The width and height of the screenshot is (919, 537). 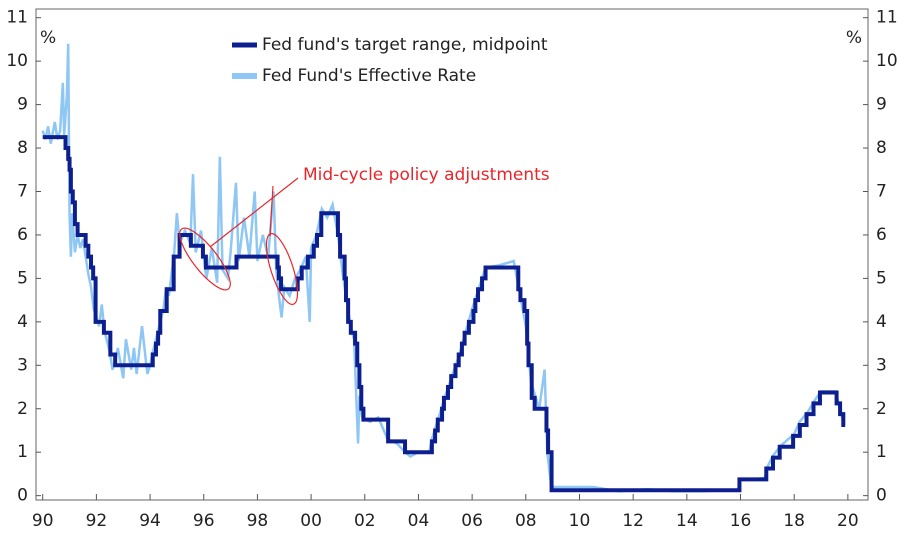 I want to click on x-tick-label: 96, so click(x=204, y=521).